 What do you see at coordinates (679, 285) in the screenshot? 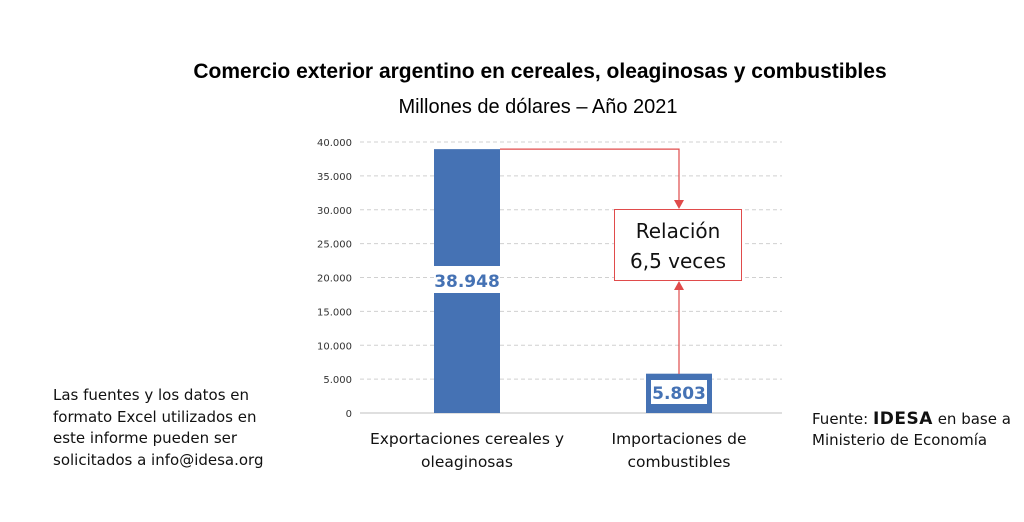
I see `arrow-head-up` at bounding box center [679, 285].